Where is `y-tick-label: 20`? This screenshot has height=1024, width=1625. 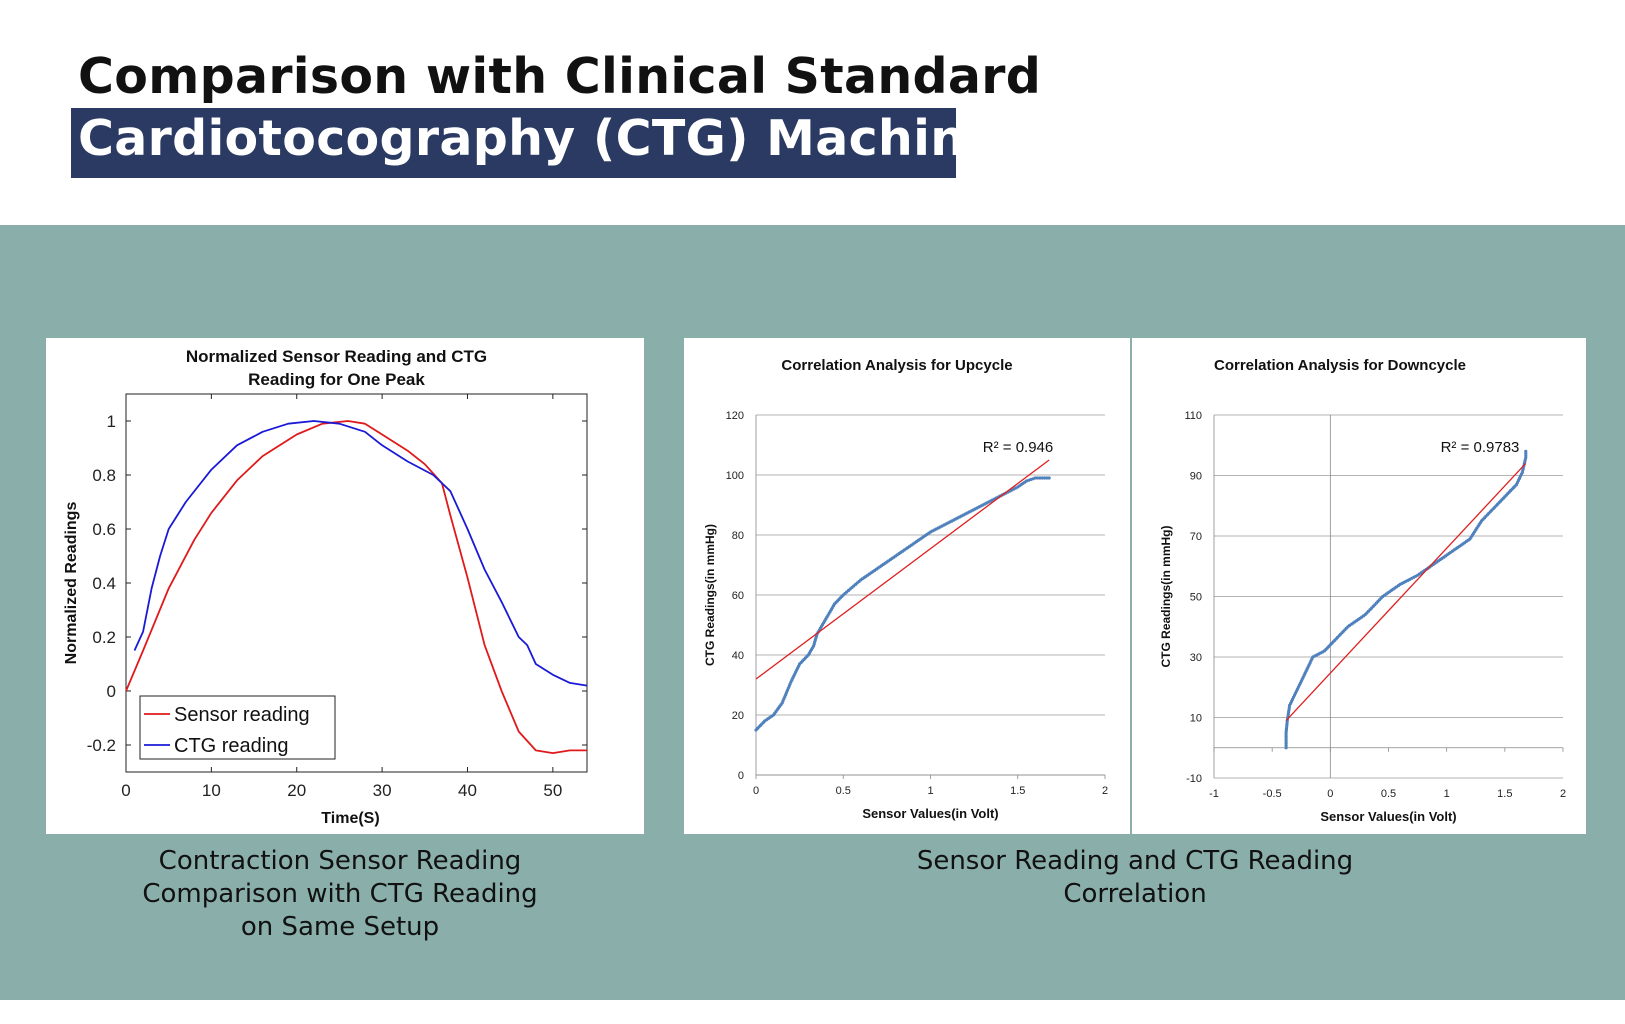
y-tick-label: 20 is located at coordinates (738, 716).